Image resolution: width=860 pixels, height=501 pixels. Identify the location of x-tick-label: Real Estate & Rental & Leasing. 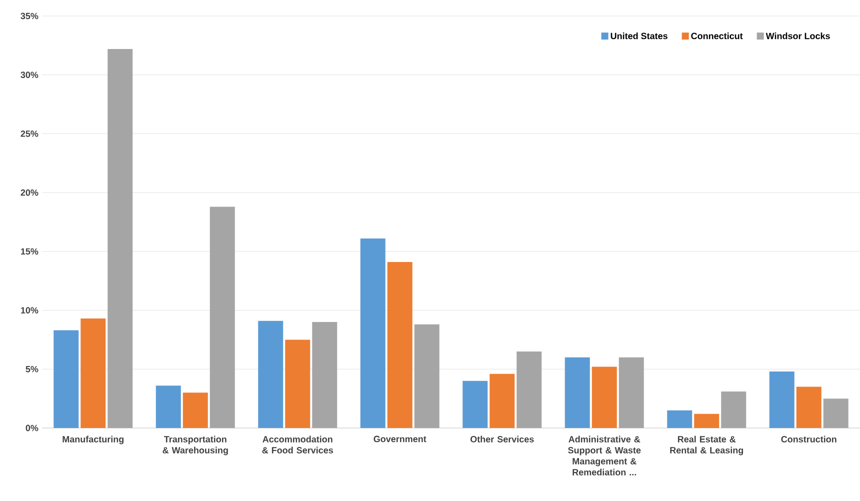
(707, 446).